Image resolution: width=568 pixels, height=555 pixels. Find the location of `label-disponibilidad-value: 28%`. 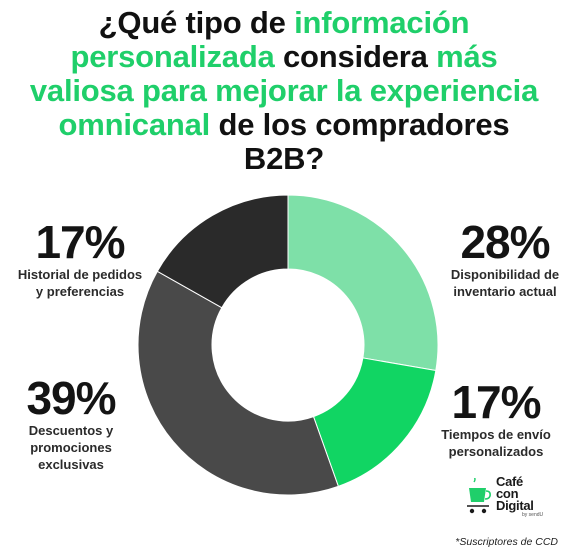

label-disponibilidad-value: 28% is located at coordinates (505, 242).